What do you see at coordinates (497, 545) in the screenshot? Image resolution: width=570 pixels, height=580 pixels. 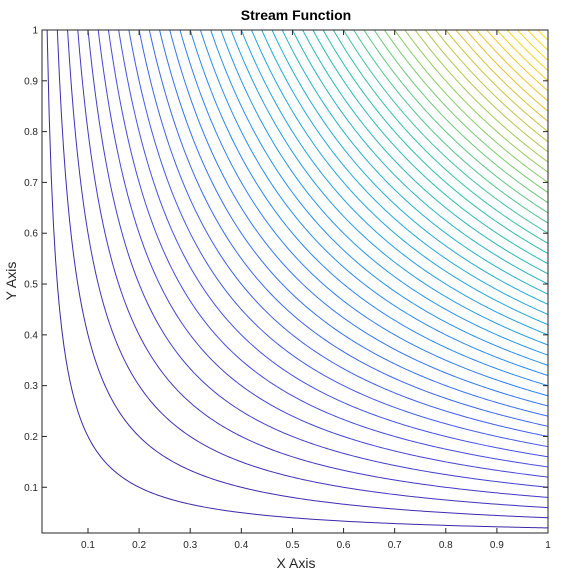 I see `x-tick-label: 0.9` at bounding box center [497, 545].